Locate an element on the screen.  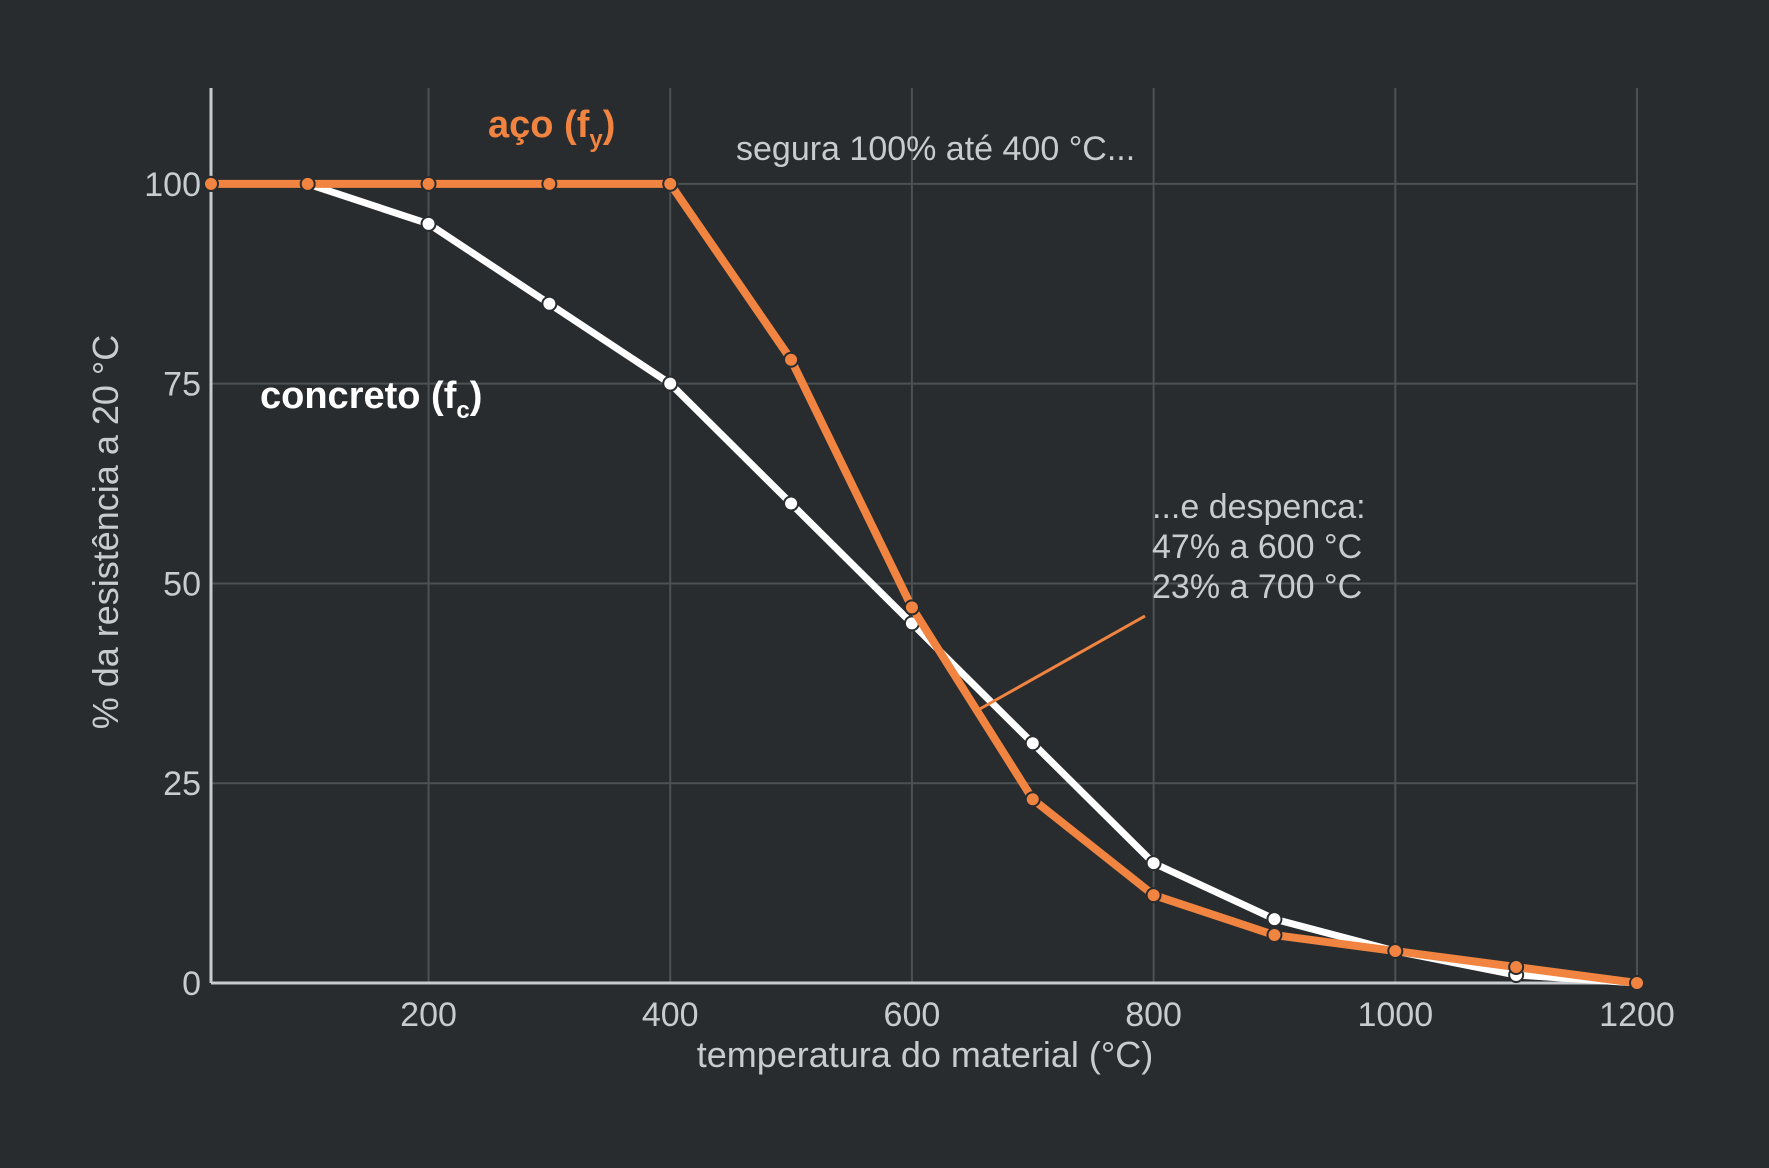
y-tick-label: 75 is located at coordinates (182, 385).